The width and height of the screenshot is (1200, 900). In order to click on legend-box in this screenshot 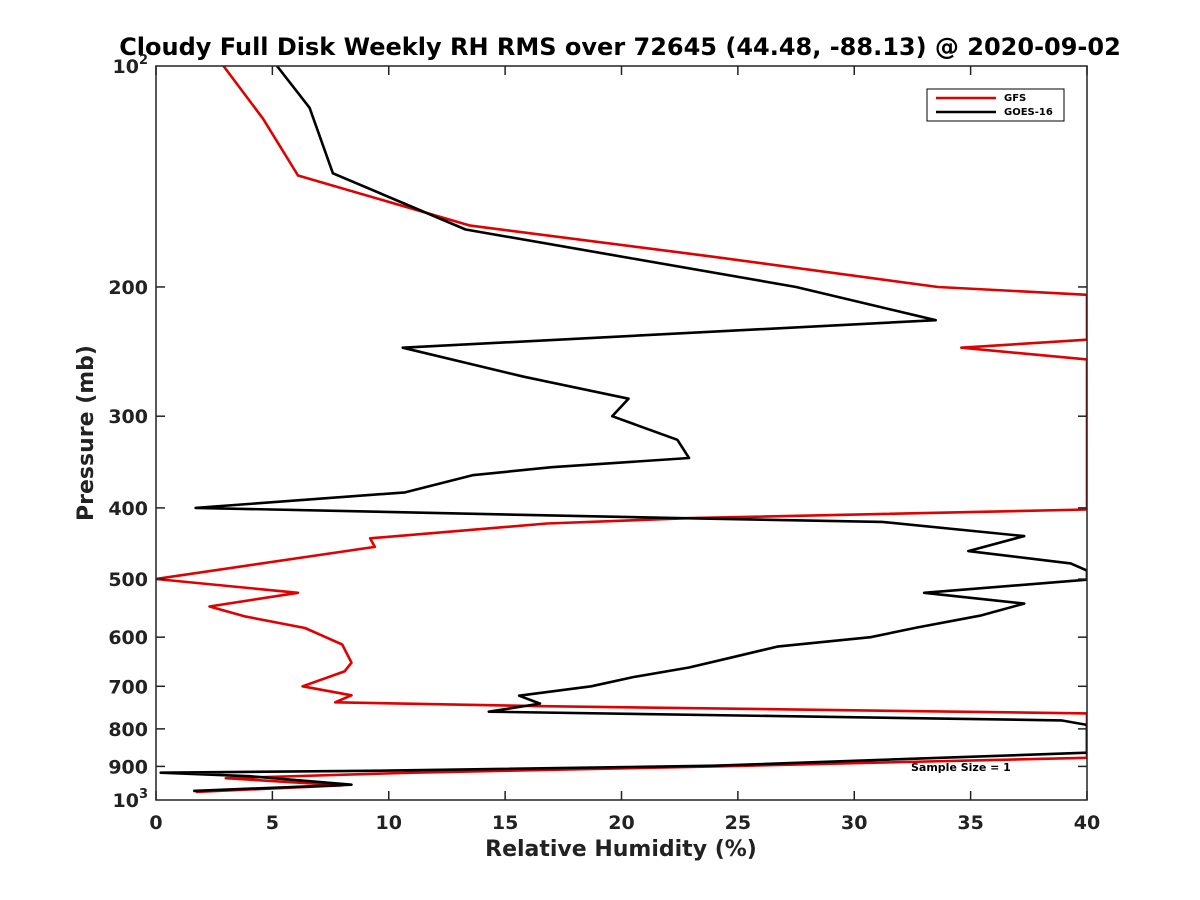, I will do `click(995, 105)`.